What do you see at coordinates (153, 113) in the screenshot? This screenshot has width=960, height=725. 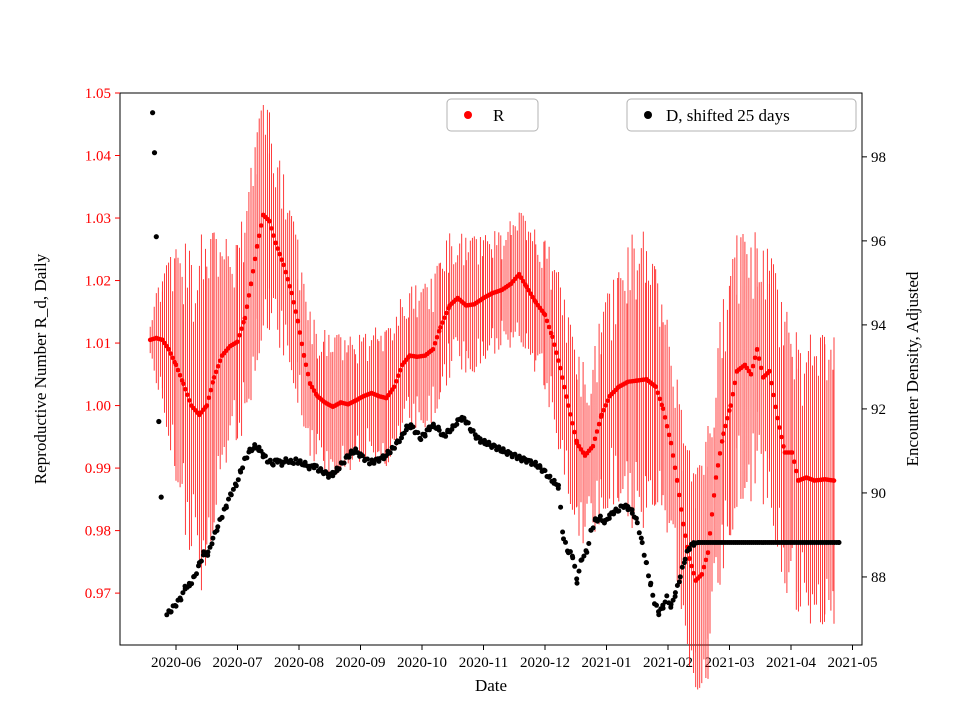 I see `d-outlier-point` at bounding box center [153, 113].